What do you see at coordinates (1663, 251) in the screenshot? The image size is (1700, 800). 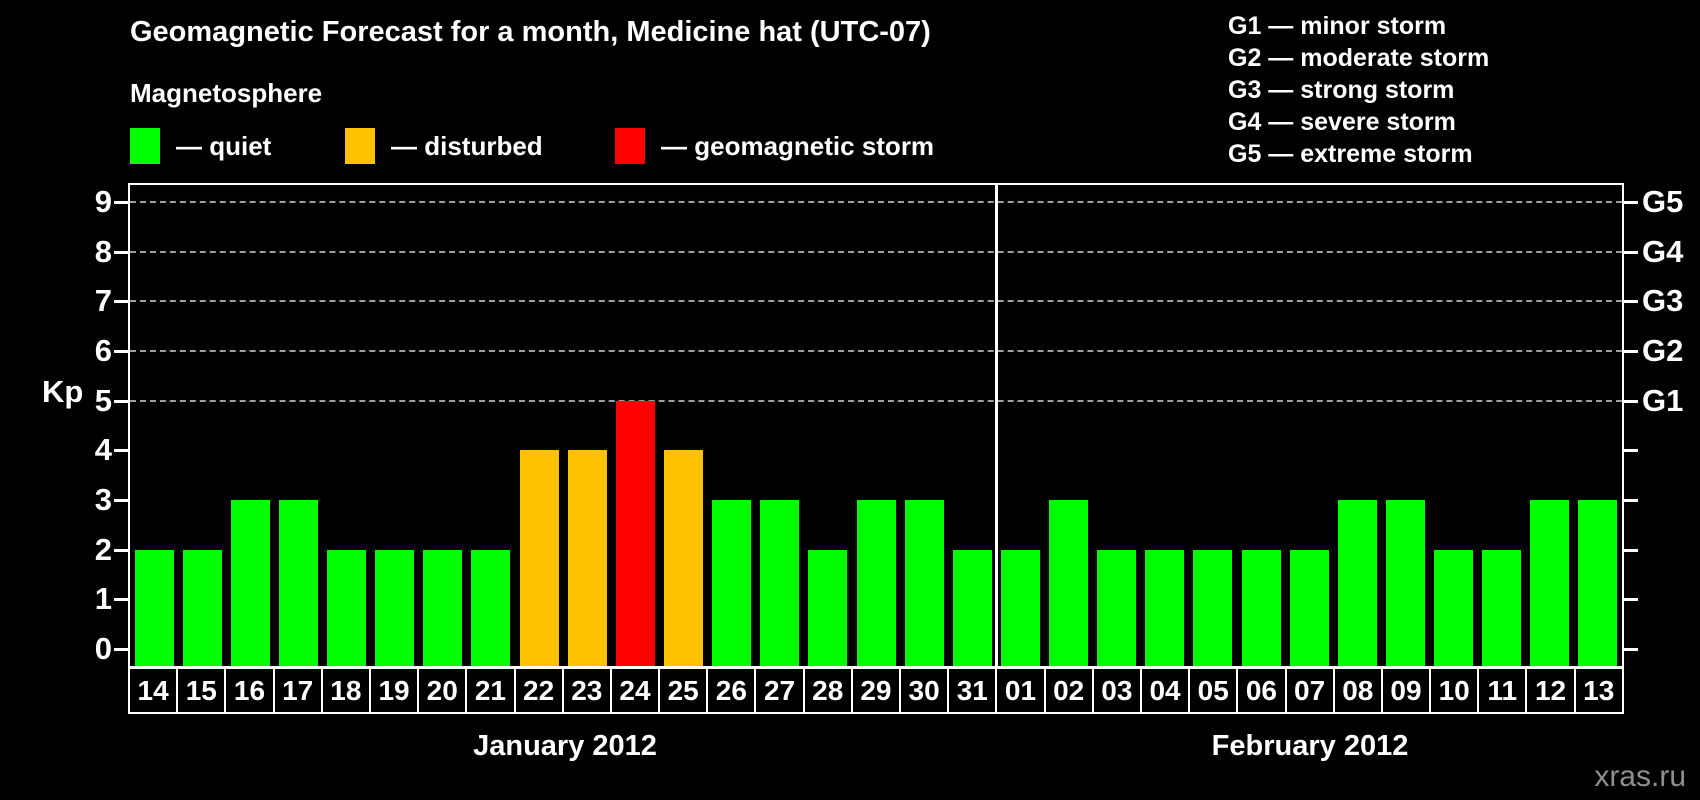 I see `g-scale-label-g4: G4` at bounding box center [1663, 251].